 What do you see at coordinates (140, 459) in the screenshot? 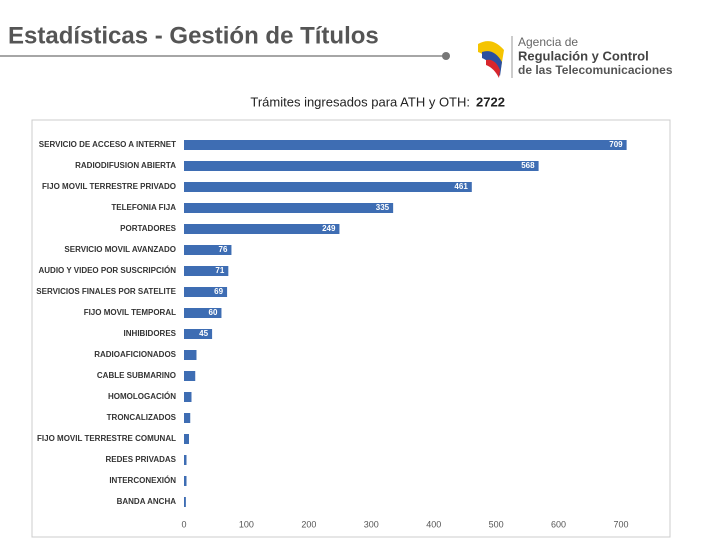
I see `category-label: REDES PRIVADAS` at bounding box center [140, 459].